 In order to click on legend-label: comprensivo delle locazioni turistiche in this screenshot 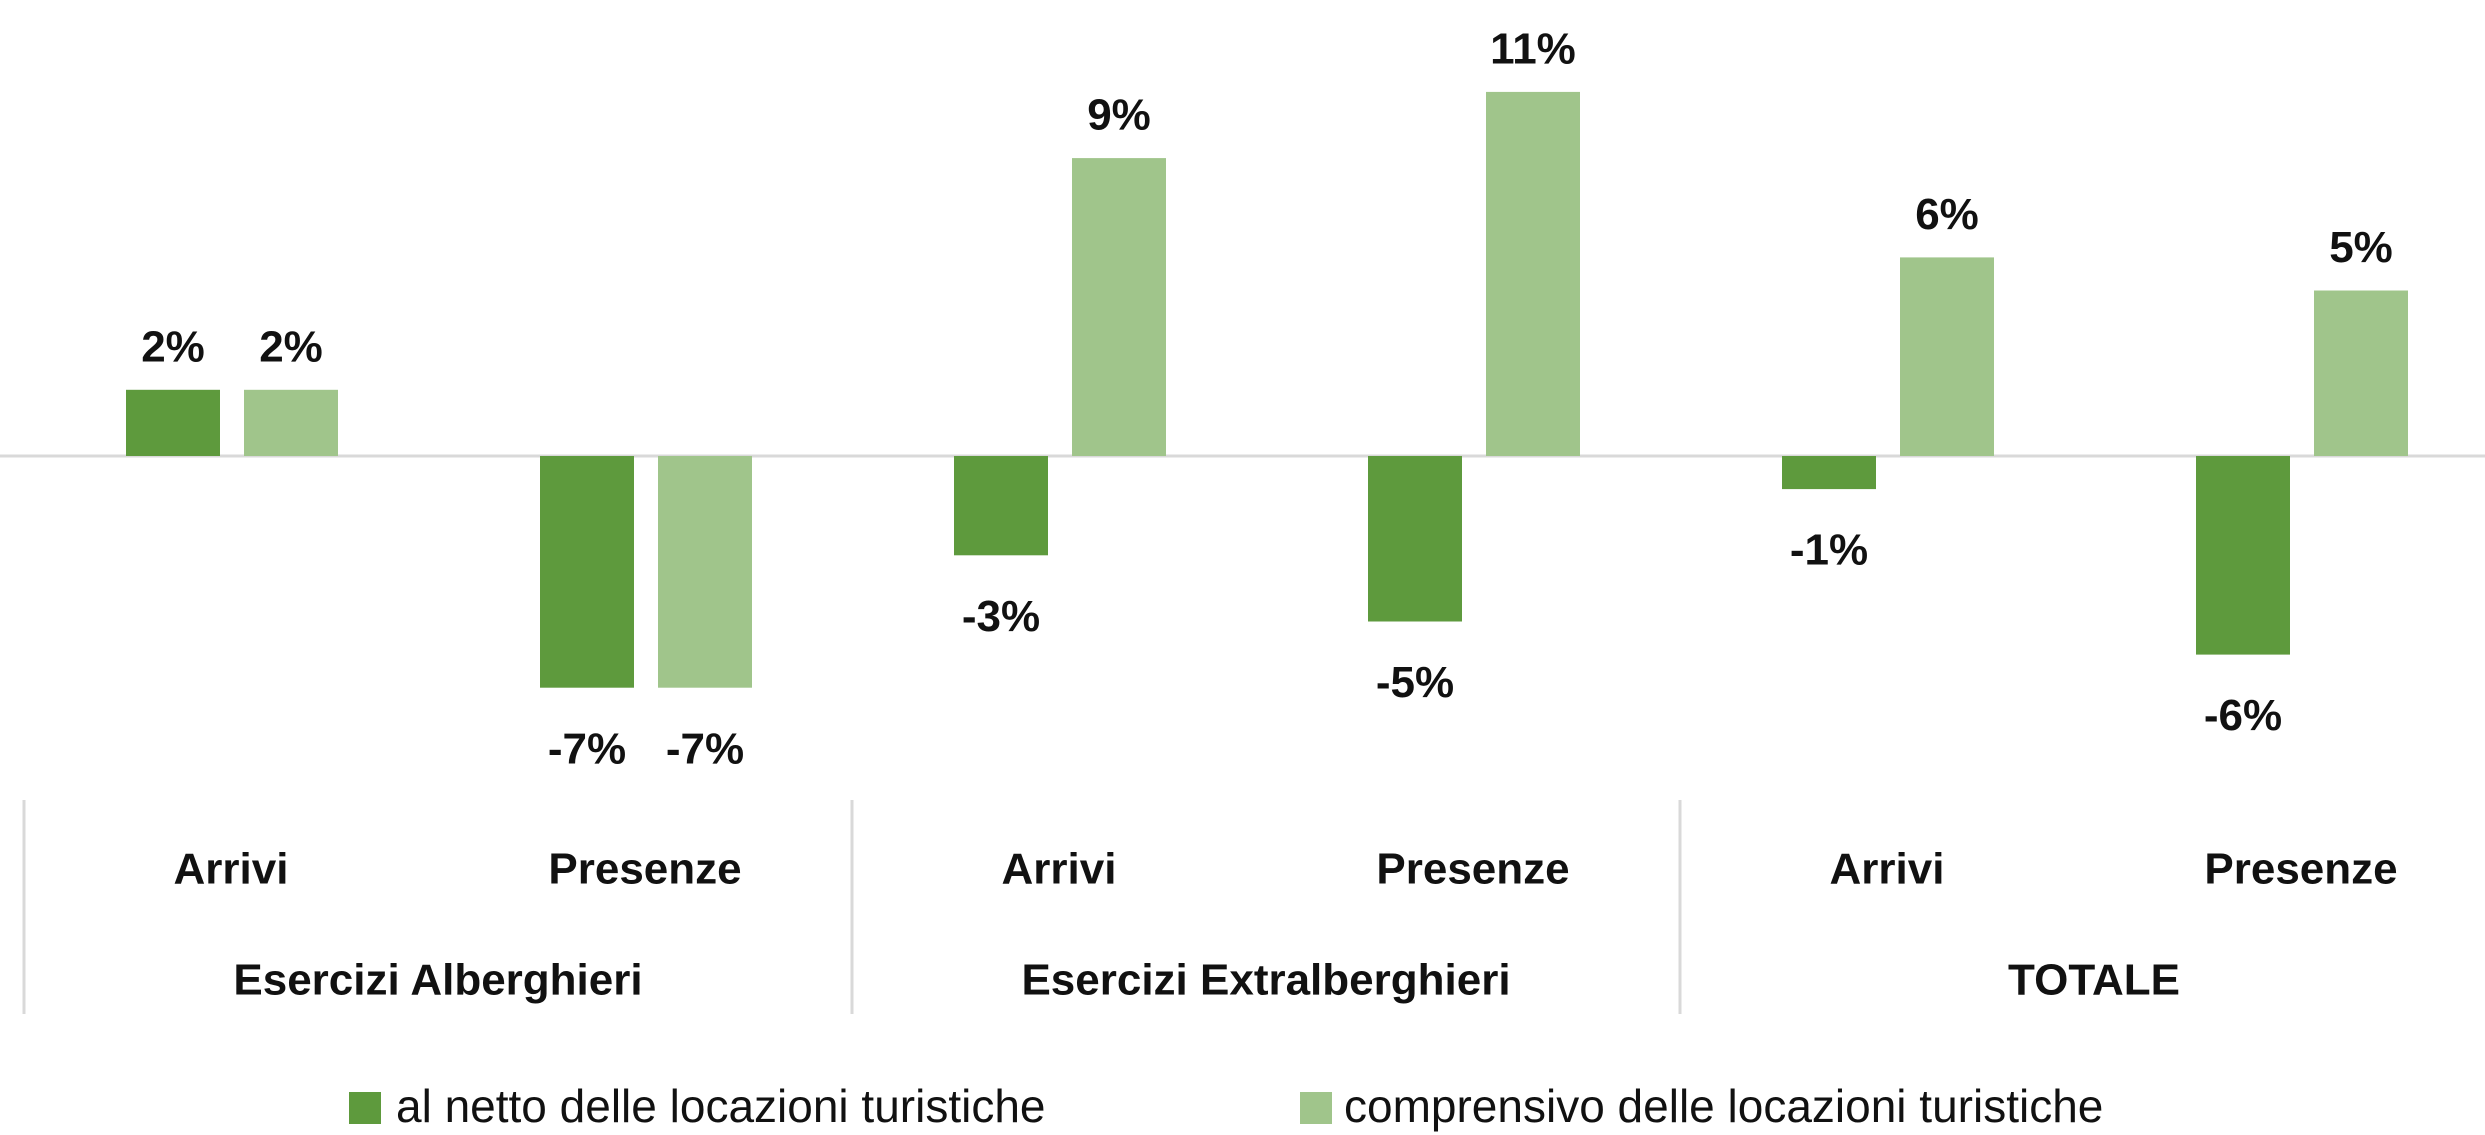, I will do `click(1723, 1106)`.